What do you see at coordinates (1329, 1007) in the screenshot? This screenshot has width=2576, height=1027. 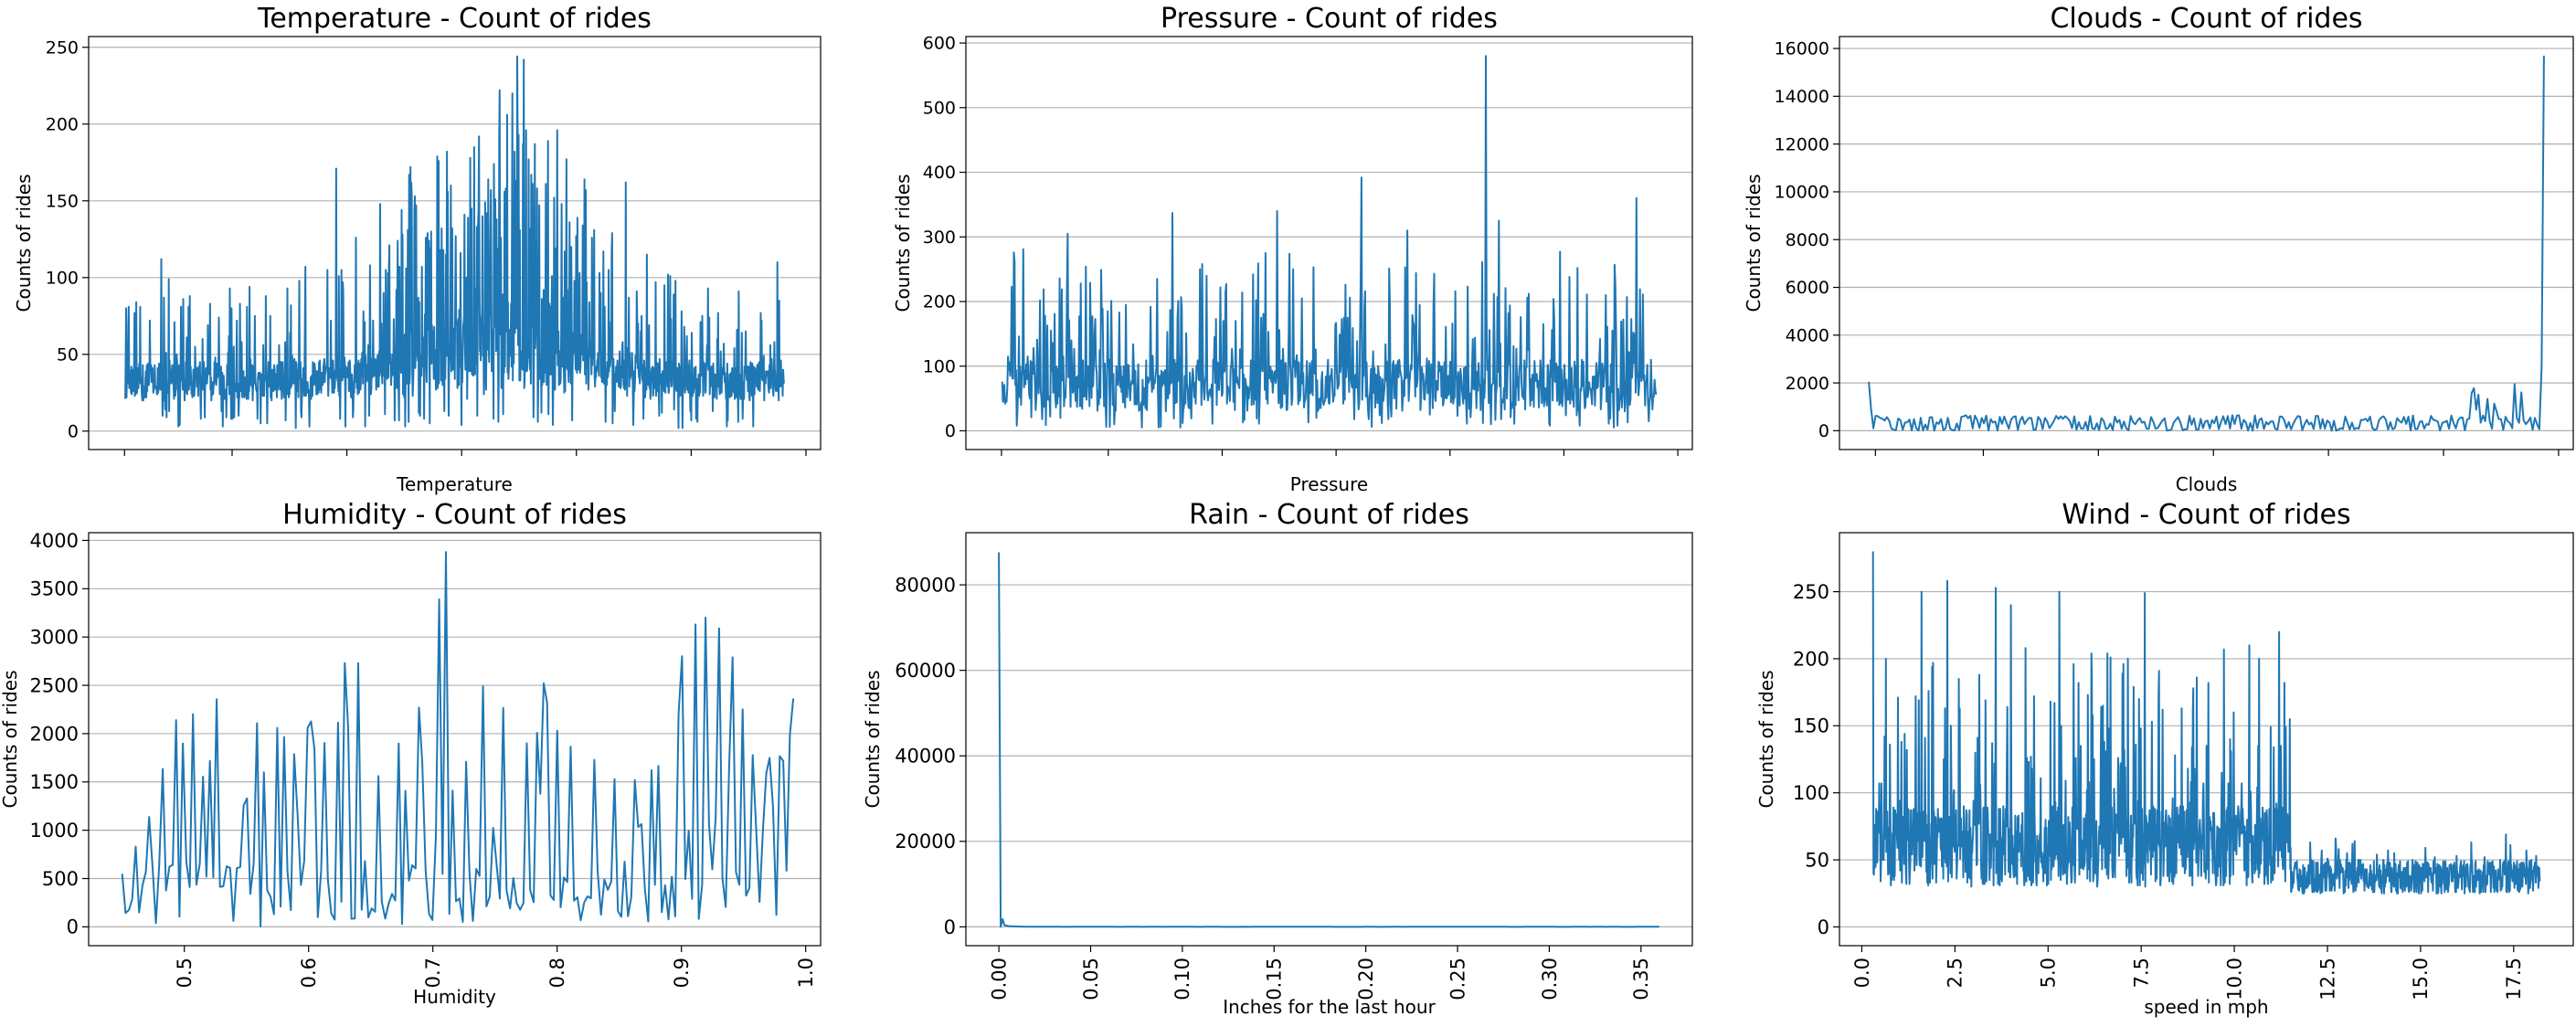 I see `x-axis-label: Inches for the last hour` at bounding box center [1329, 1007].